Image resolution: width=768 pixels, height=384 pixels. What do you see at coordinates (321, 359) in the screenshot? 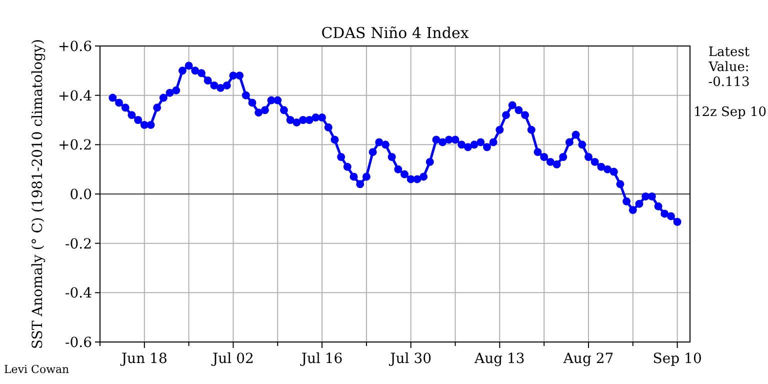
I see `x-tick-label: Jul 16` at bounding box center [321, 359].